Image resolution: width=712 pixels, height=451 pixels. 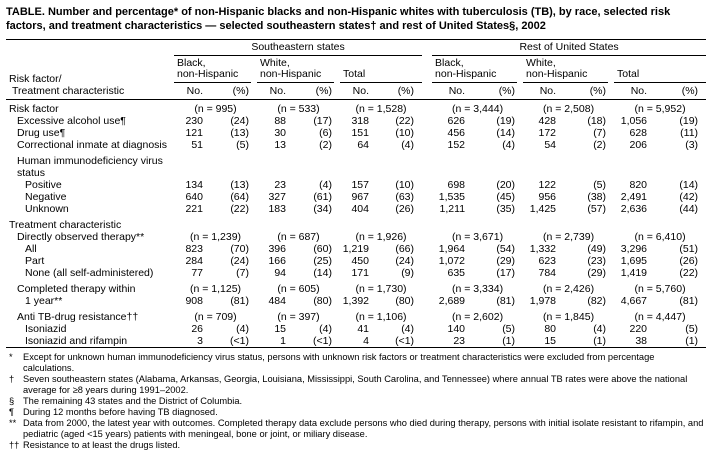 I want to click on count-cell: 38, so click(x=641, y=341).